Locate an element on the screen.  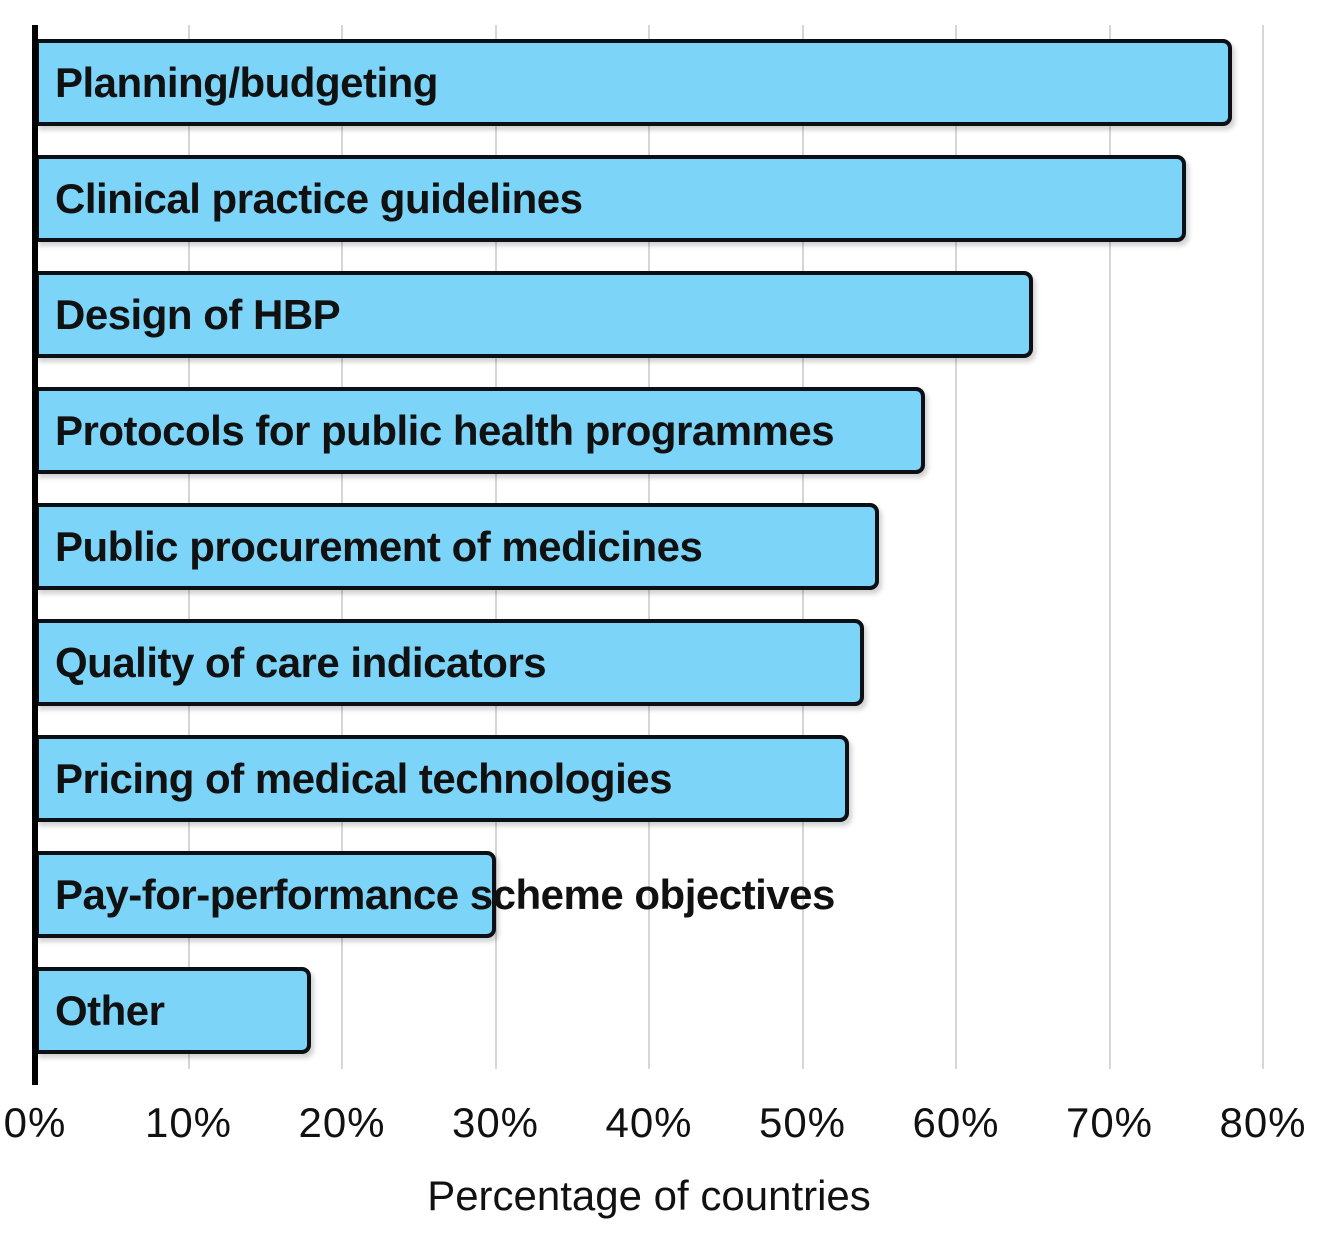
bar-row: Other is located at coordinates (649, 1011).